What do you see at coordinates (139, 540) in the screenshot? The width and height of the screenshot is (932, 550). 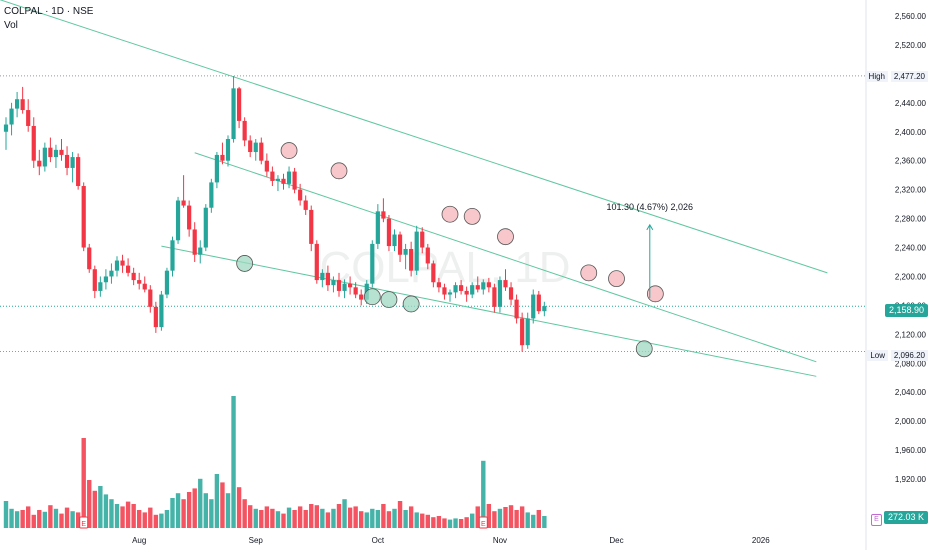 I see `date-axis-label: Aug` at bounding box center [139, 540].